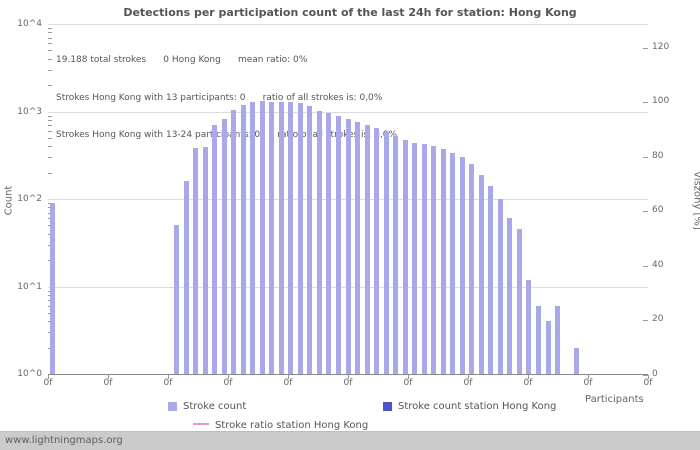  Describe the element at coordinates (64, 440) in the screenshot. I see `website-link: www.lightningmaps.org` at that location.